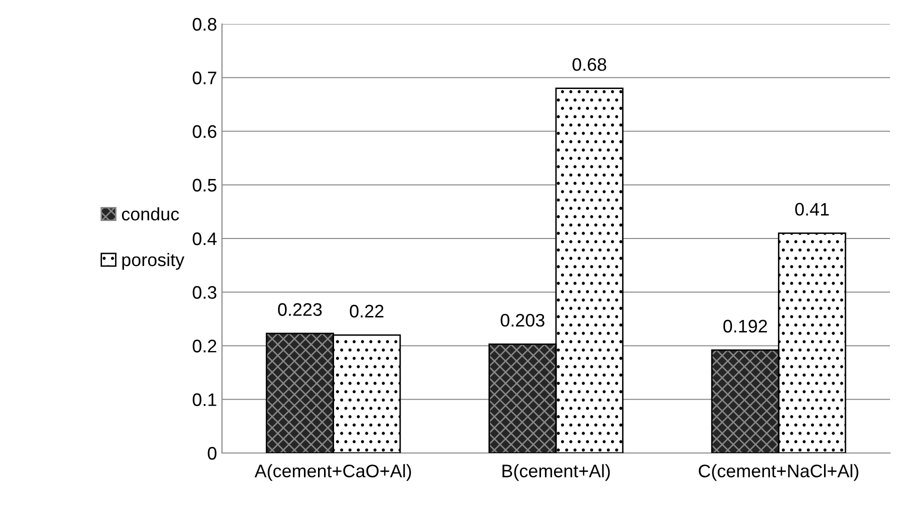  I want to click on y-tick-label: 0.4, so click(204, 239).